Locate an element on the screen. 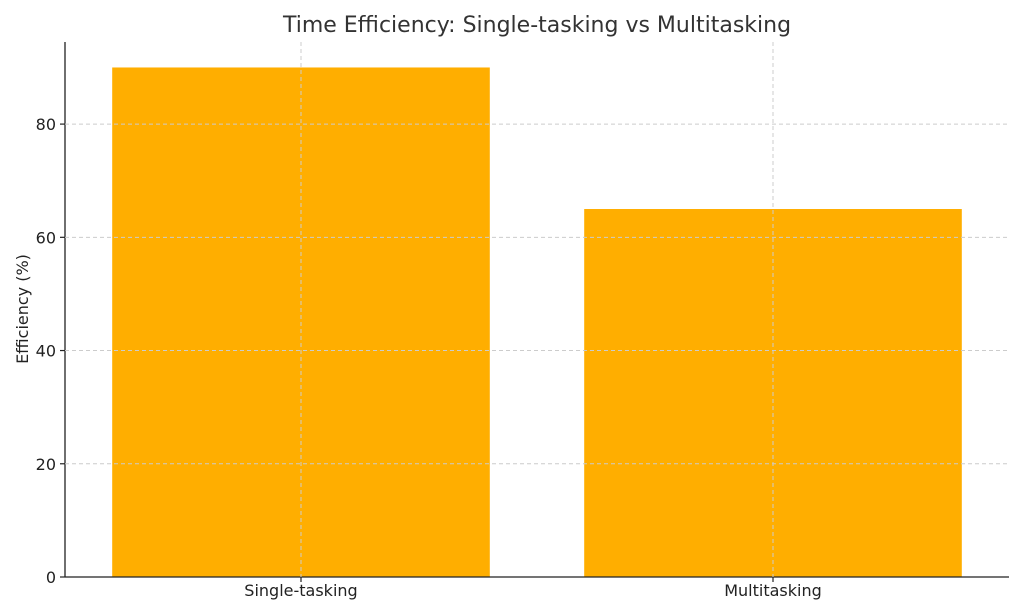 This screenshot has width=1024, height=614. y-tick-label: 40 is located at coordinates (46, 351).